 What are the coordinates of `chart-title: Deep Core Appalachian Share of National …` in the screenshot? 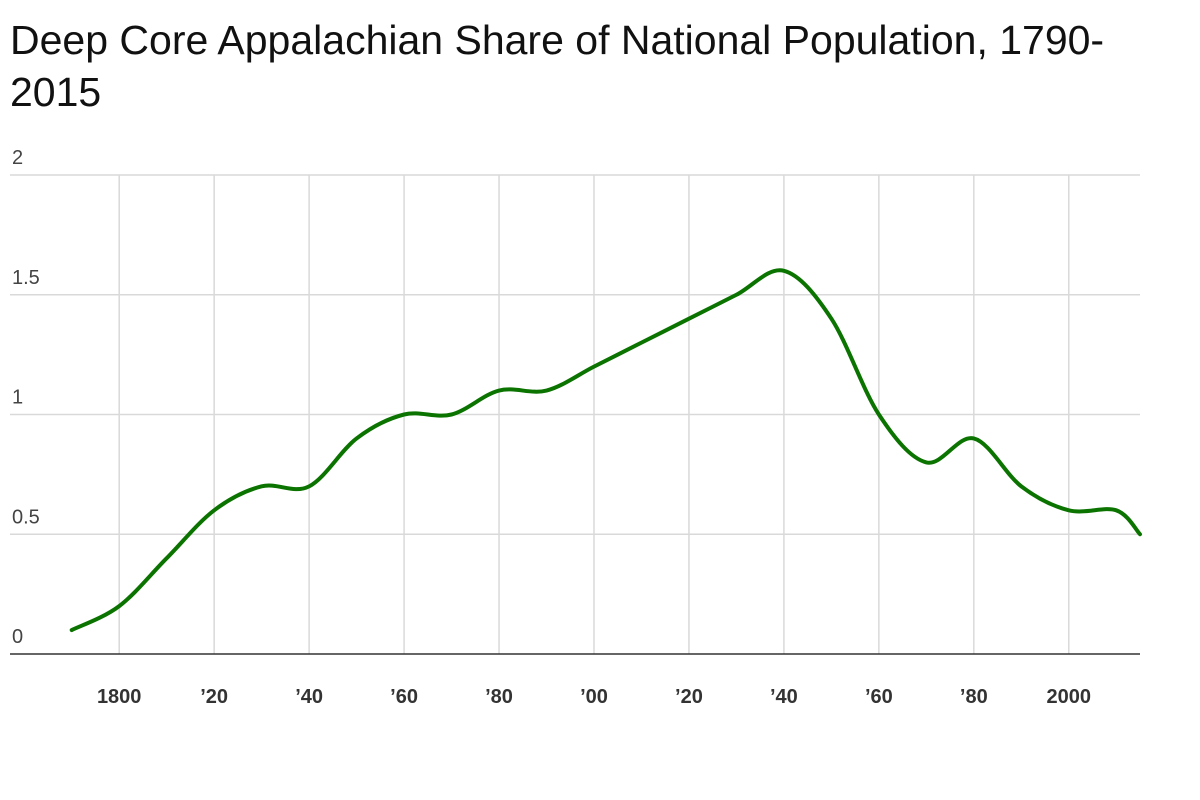 It's located at (557, 66).